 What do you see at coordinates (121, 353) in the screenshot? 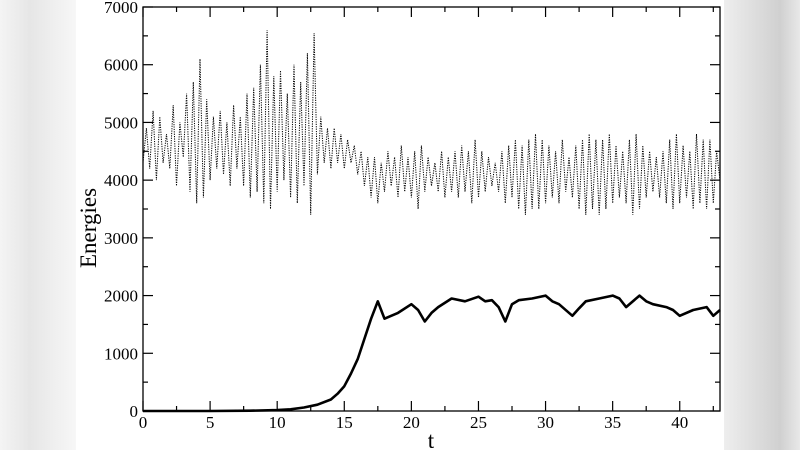
I see `y-tick-label: 1000` at bounding box center [121, 353].